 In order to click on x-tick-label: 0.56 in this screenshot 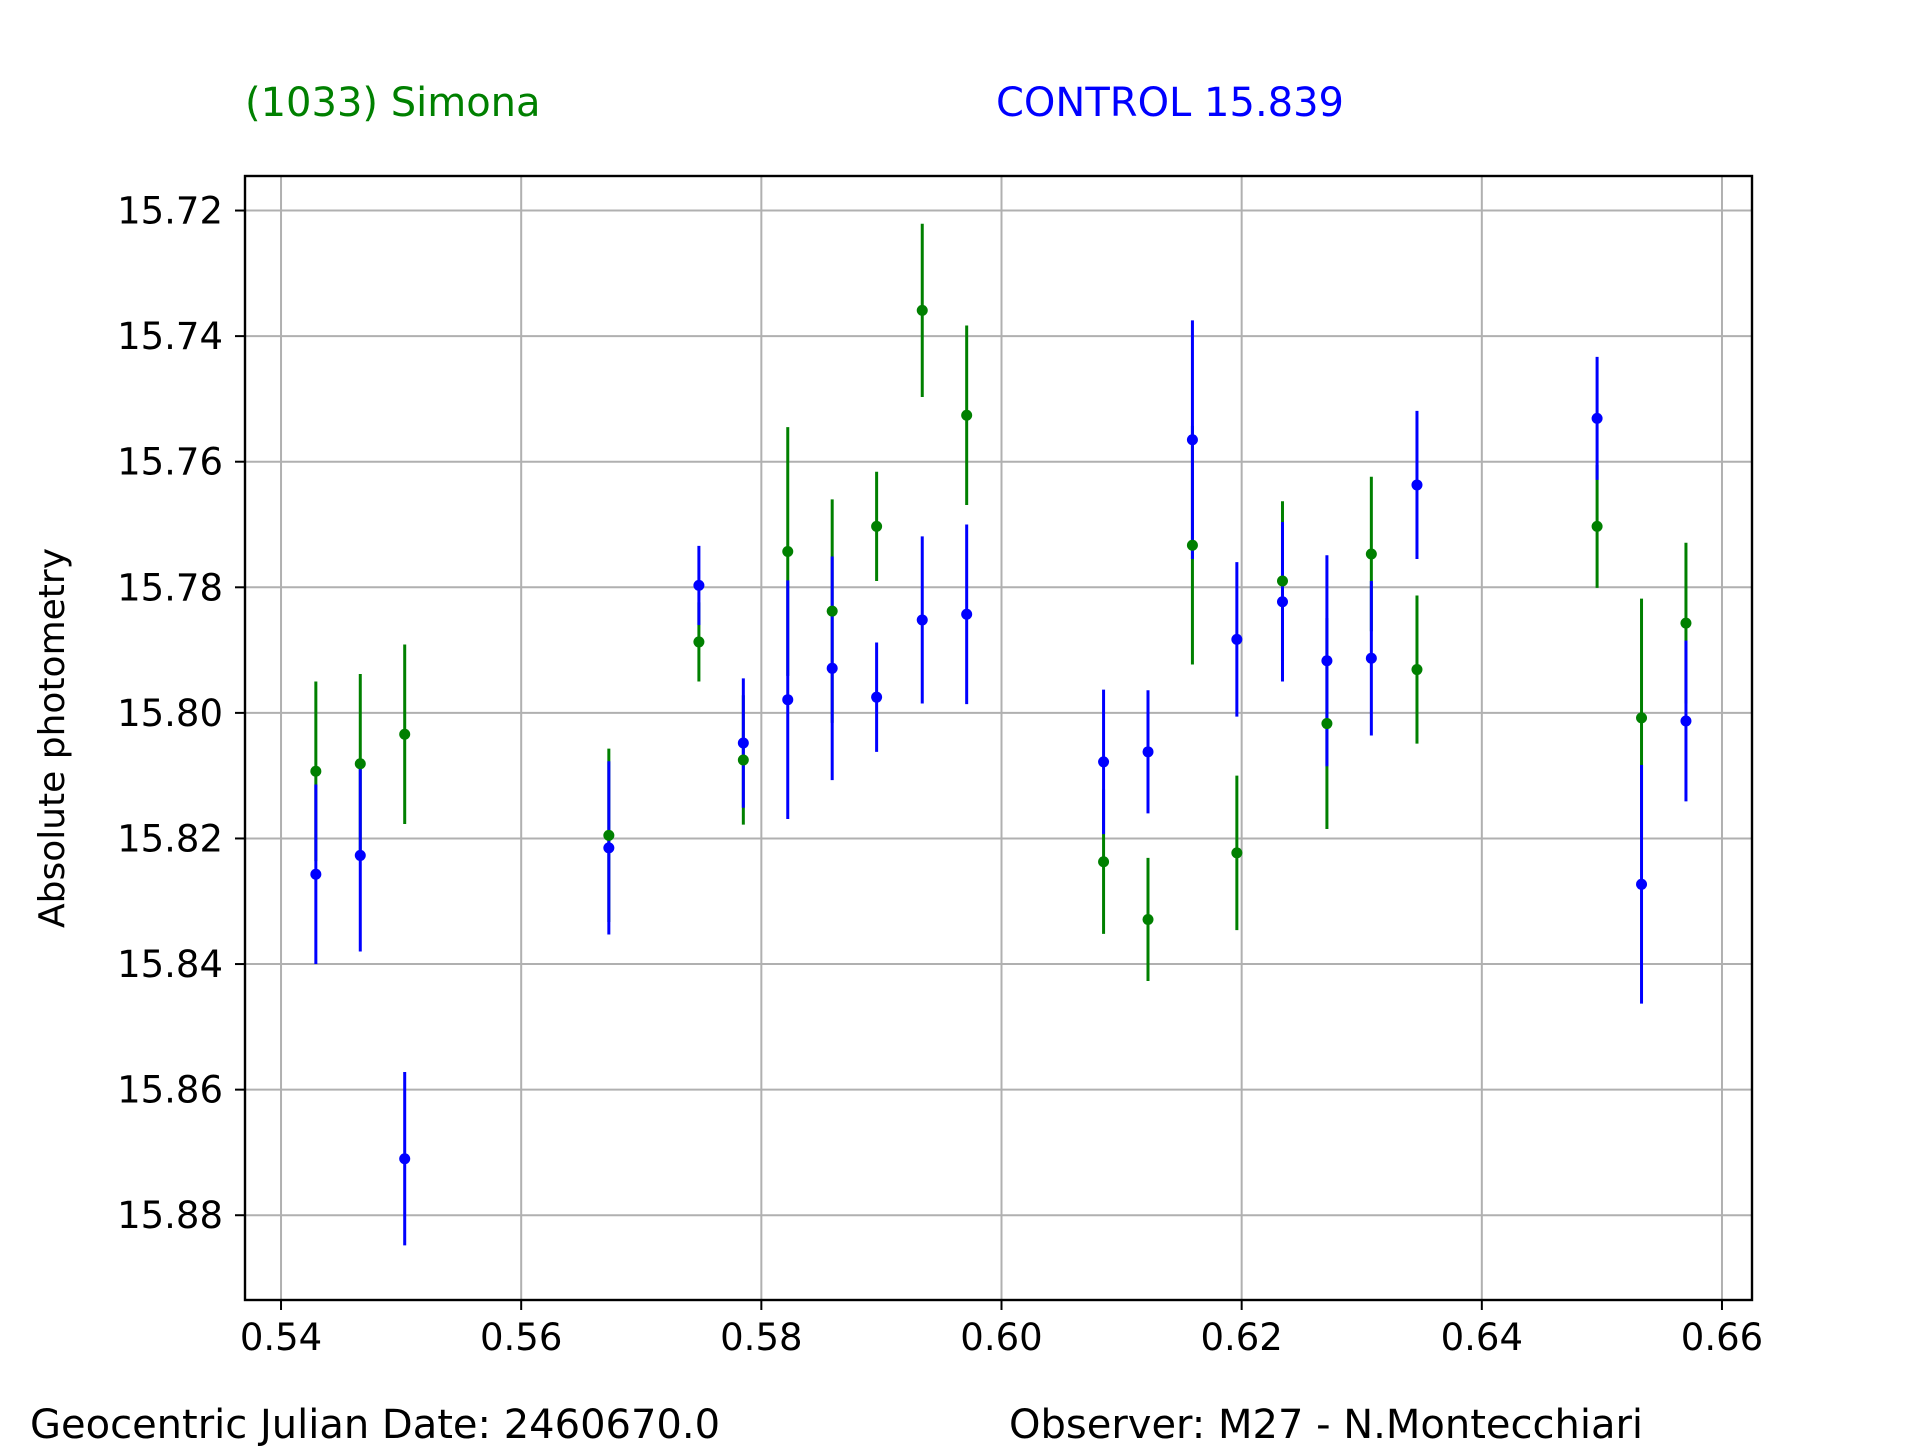, I will do `click(521, 1337)`.